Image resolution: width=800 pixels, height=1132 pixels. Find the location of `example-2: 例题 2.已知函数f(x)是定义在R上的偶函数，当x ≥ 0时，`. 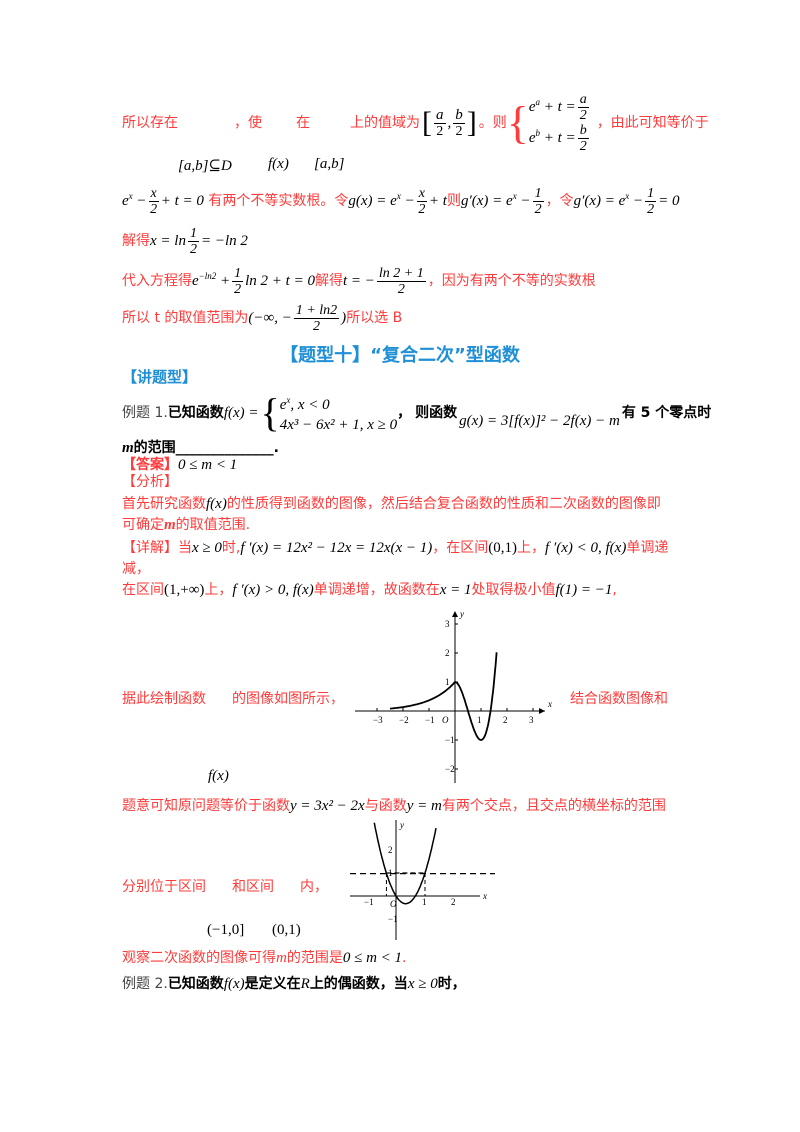

example-2: 例题 2.已知函数f(x)是定义在R上的偶函数，当x ≥ 0时， is located at coordinates (294, 984).